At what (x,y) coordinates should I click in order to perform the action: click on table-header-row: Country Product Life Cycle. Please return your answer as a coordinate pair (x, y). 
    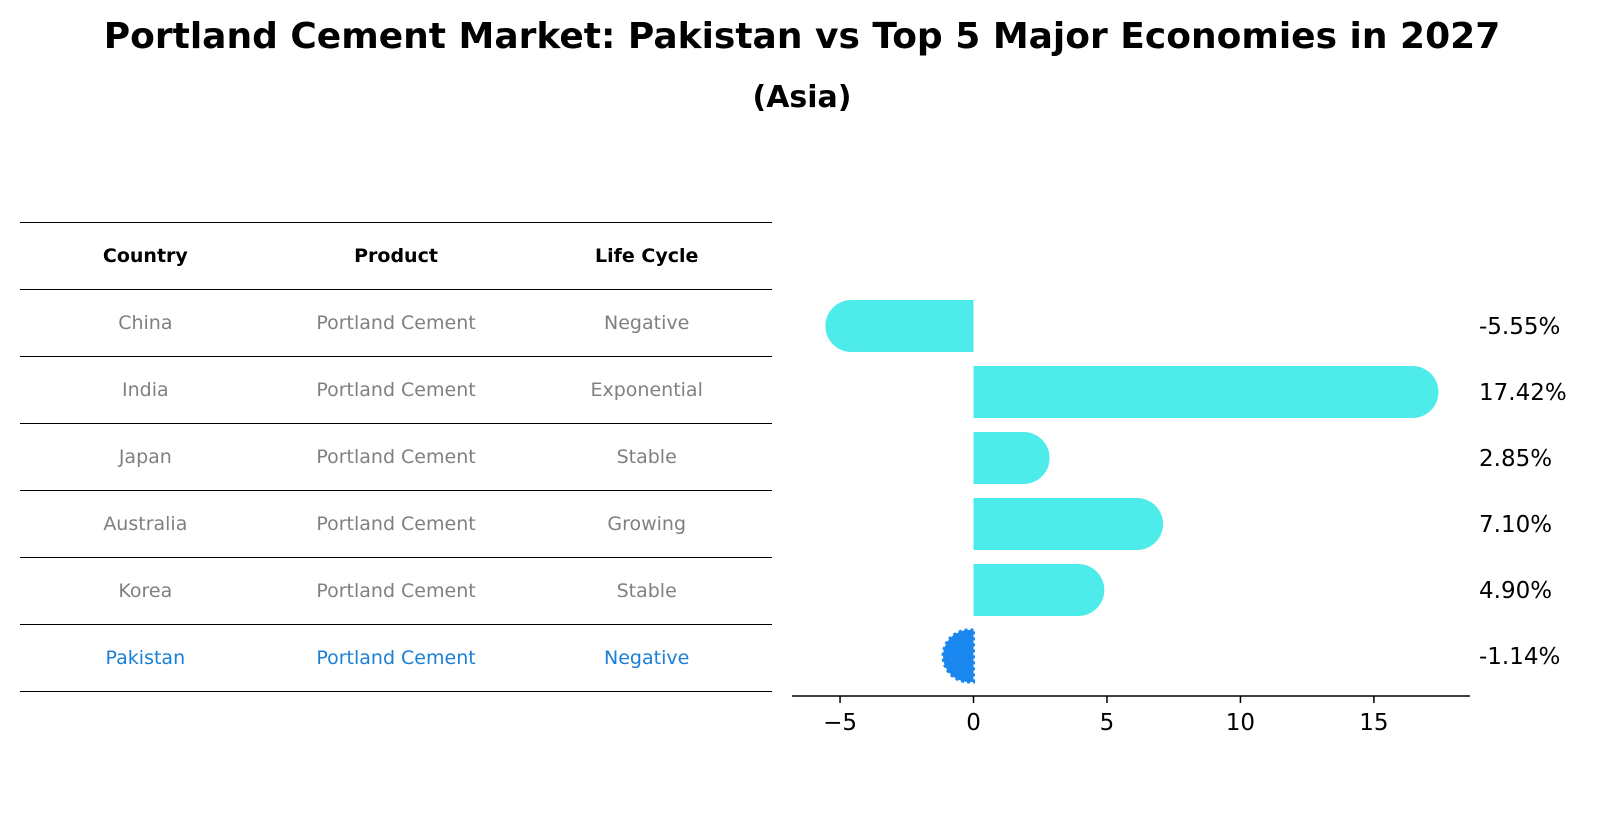
    Looking at the image, I should click on (396, 255).